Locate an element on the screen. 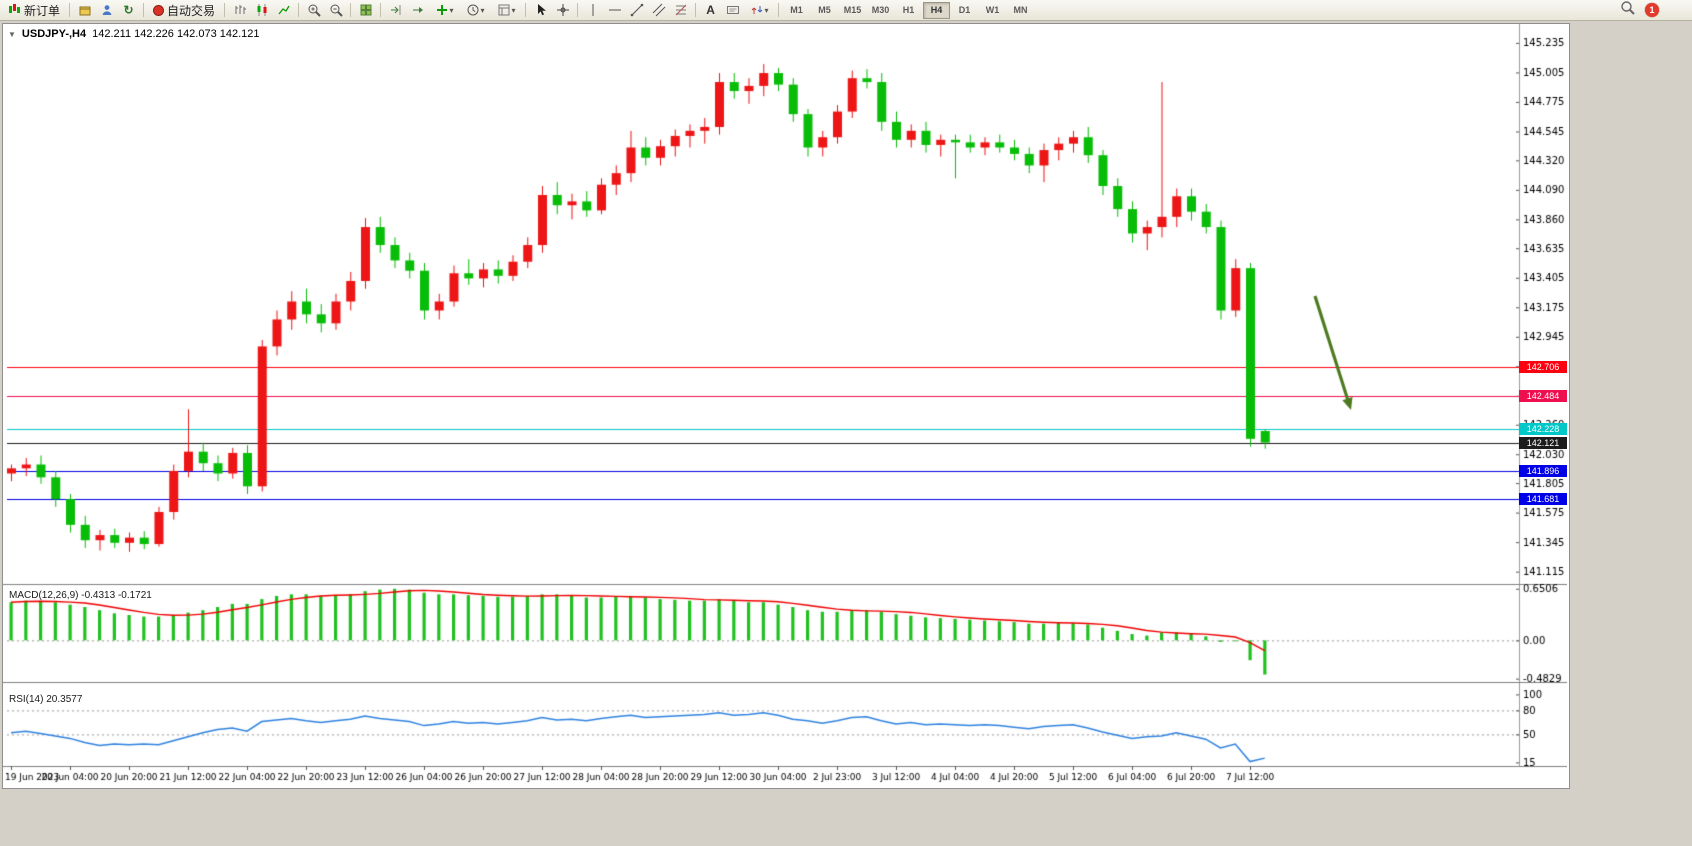 This screenshot has height=846, width=1692. candlestick-chart-icon is located at coordinates (261, 10).